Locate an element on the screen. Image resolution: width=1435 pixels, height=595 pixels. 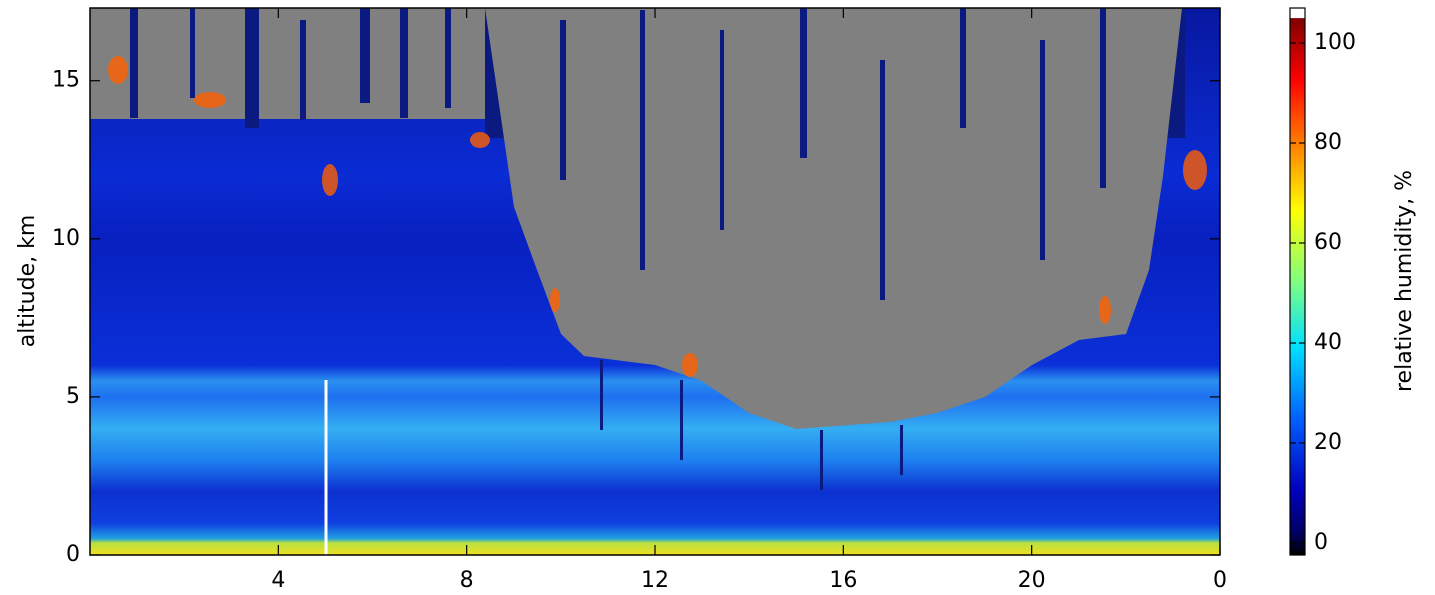
x-tick-label: 20 is located at coordinates (1032, 580).